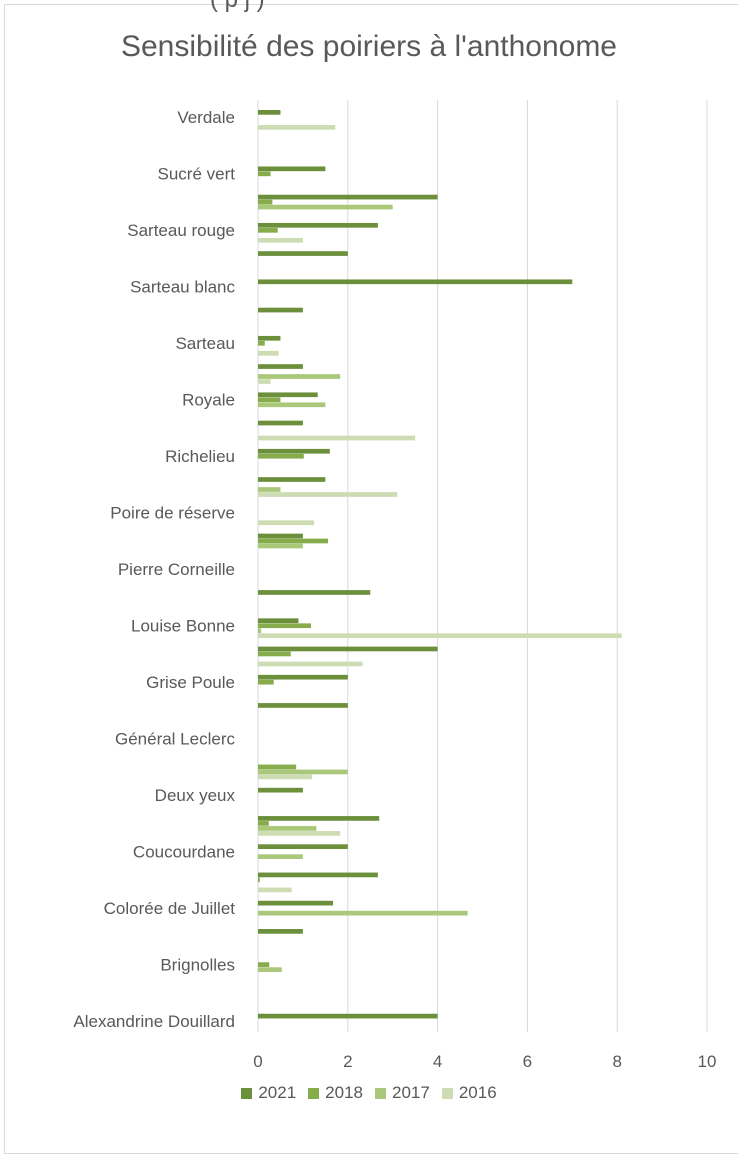 The width and height of the screenshot is (738, 1154). I want to click on legend-item-2021: 2021, so click(268, 1093).